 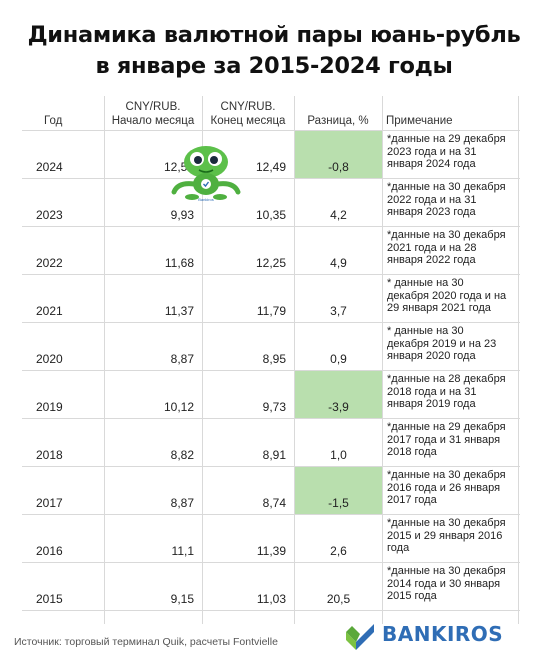 I want to click on year-cell-value: 2015, so click(x=49, y=599).